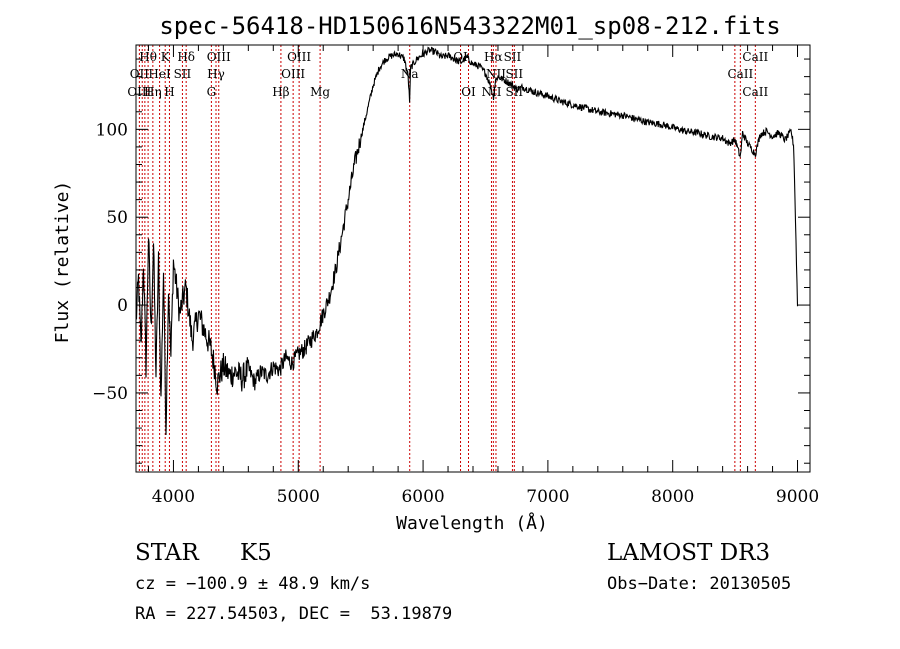  What do you see at coordinates (186, 57) in the screenshot?
I see `line-label: Hδ` at bounding box center [186, 57].